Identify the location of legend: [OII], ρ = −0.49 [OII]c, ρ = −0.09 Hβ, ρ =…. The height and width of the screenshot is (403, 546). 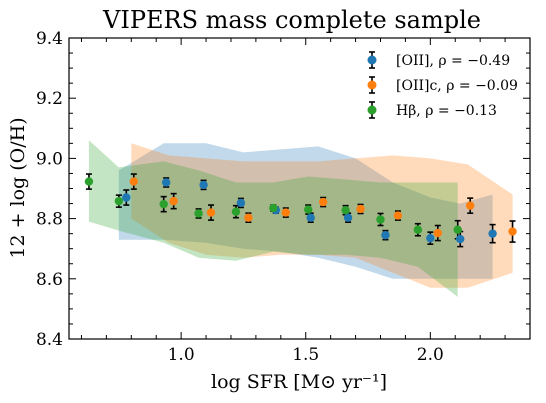
(442, 85).